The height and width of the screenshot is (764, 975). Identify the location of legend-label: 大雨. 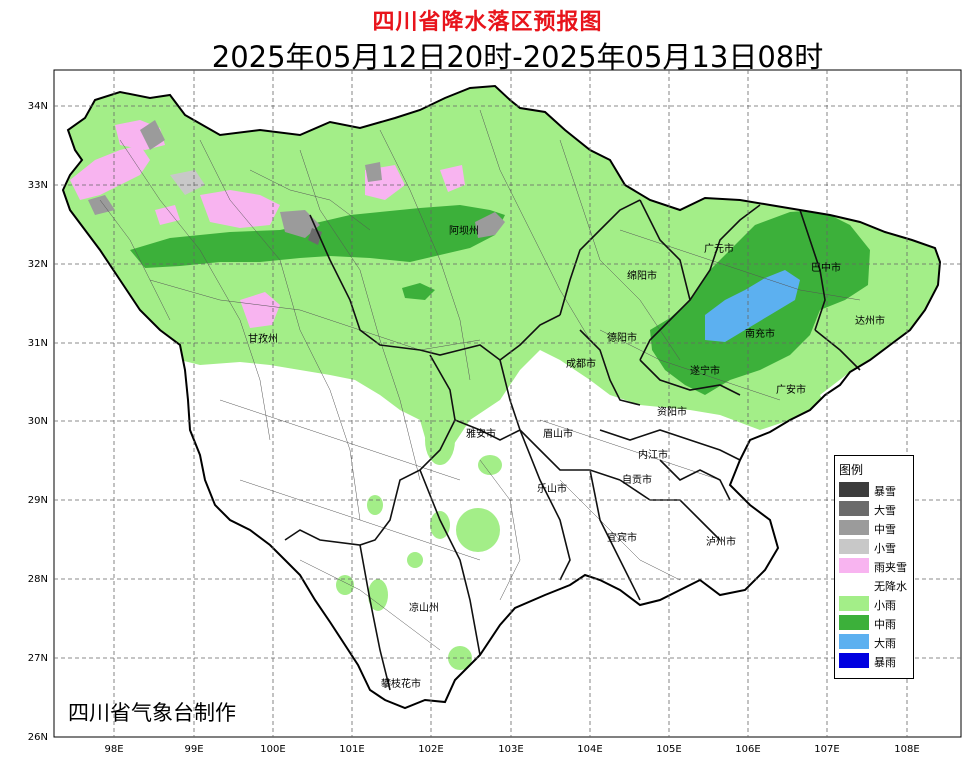
(885, 643).